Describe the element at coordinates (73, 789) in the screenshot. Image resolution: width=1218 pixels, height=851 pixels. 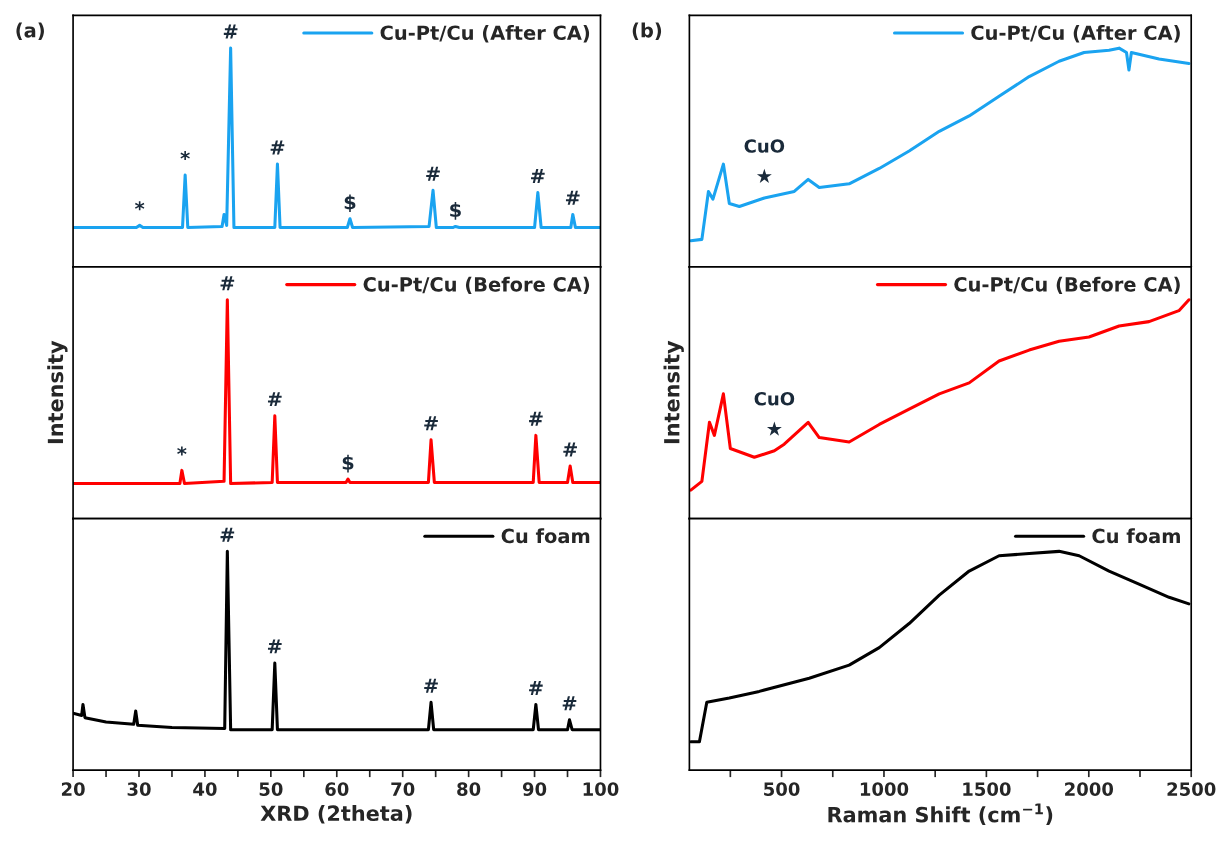
I see `x-tick-label: 20` at that location.